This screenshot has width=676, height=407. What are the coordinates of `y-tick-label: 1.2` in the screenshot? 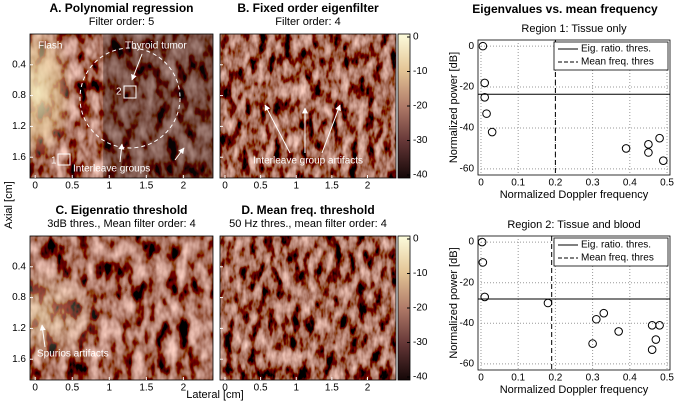 It's located at (19, 328).